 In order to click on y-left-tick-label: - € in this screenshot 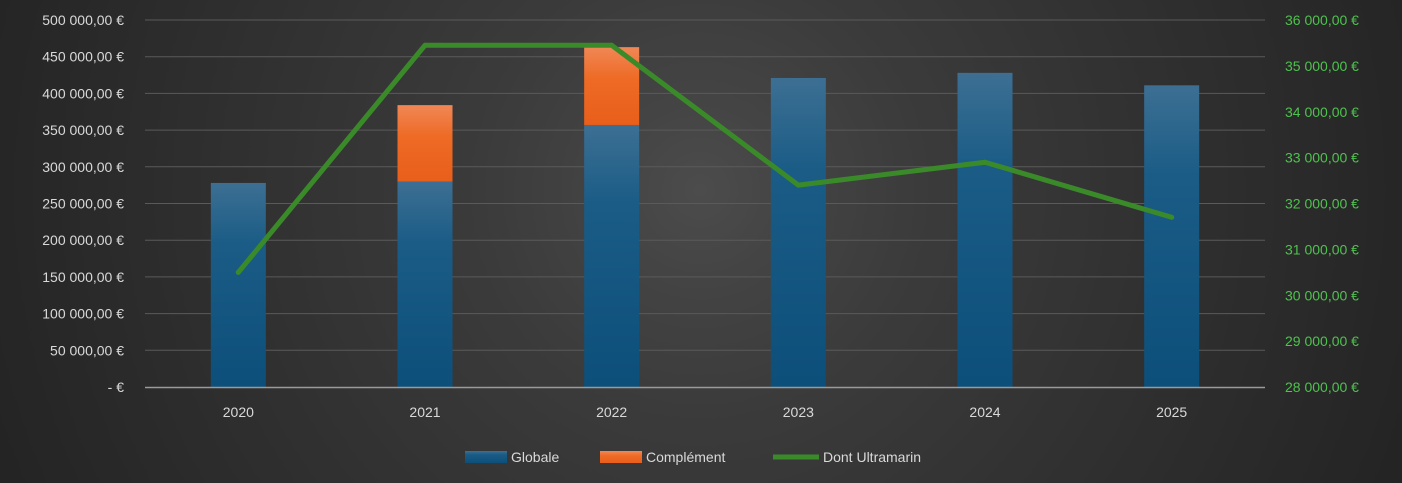, I will do `click(116, 387)`.